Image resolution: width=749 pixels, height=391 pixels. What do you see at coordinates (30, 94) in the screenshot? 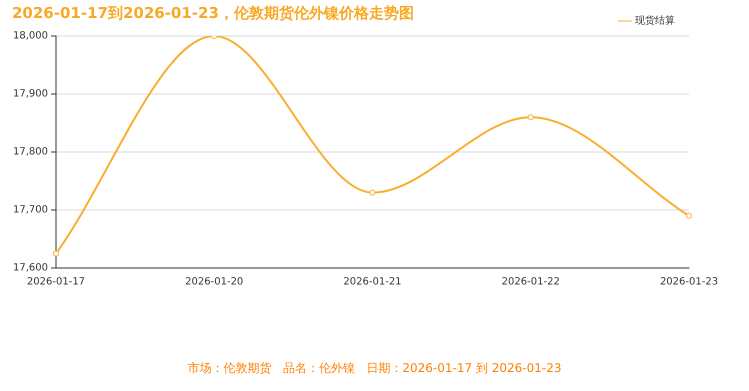
I see `y-tick-label: 17,900` at bounding box center [30, 94].